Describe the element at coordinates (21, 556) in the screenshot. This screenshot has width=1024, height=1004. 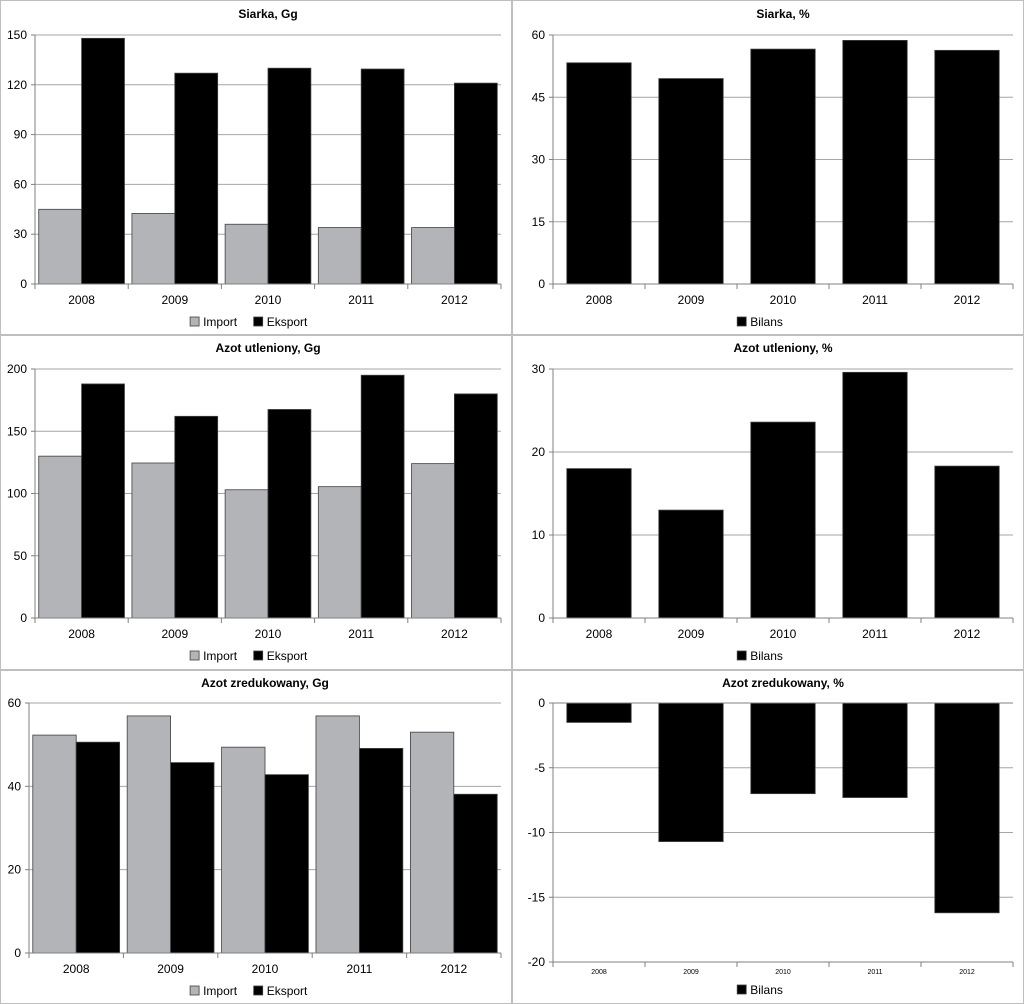
I see `y-tick-label: 50` at that location.